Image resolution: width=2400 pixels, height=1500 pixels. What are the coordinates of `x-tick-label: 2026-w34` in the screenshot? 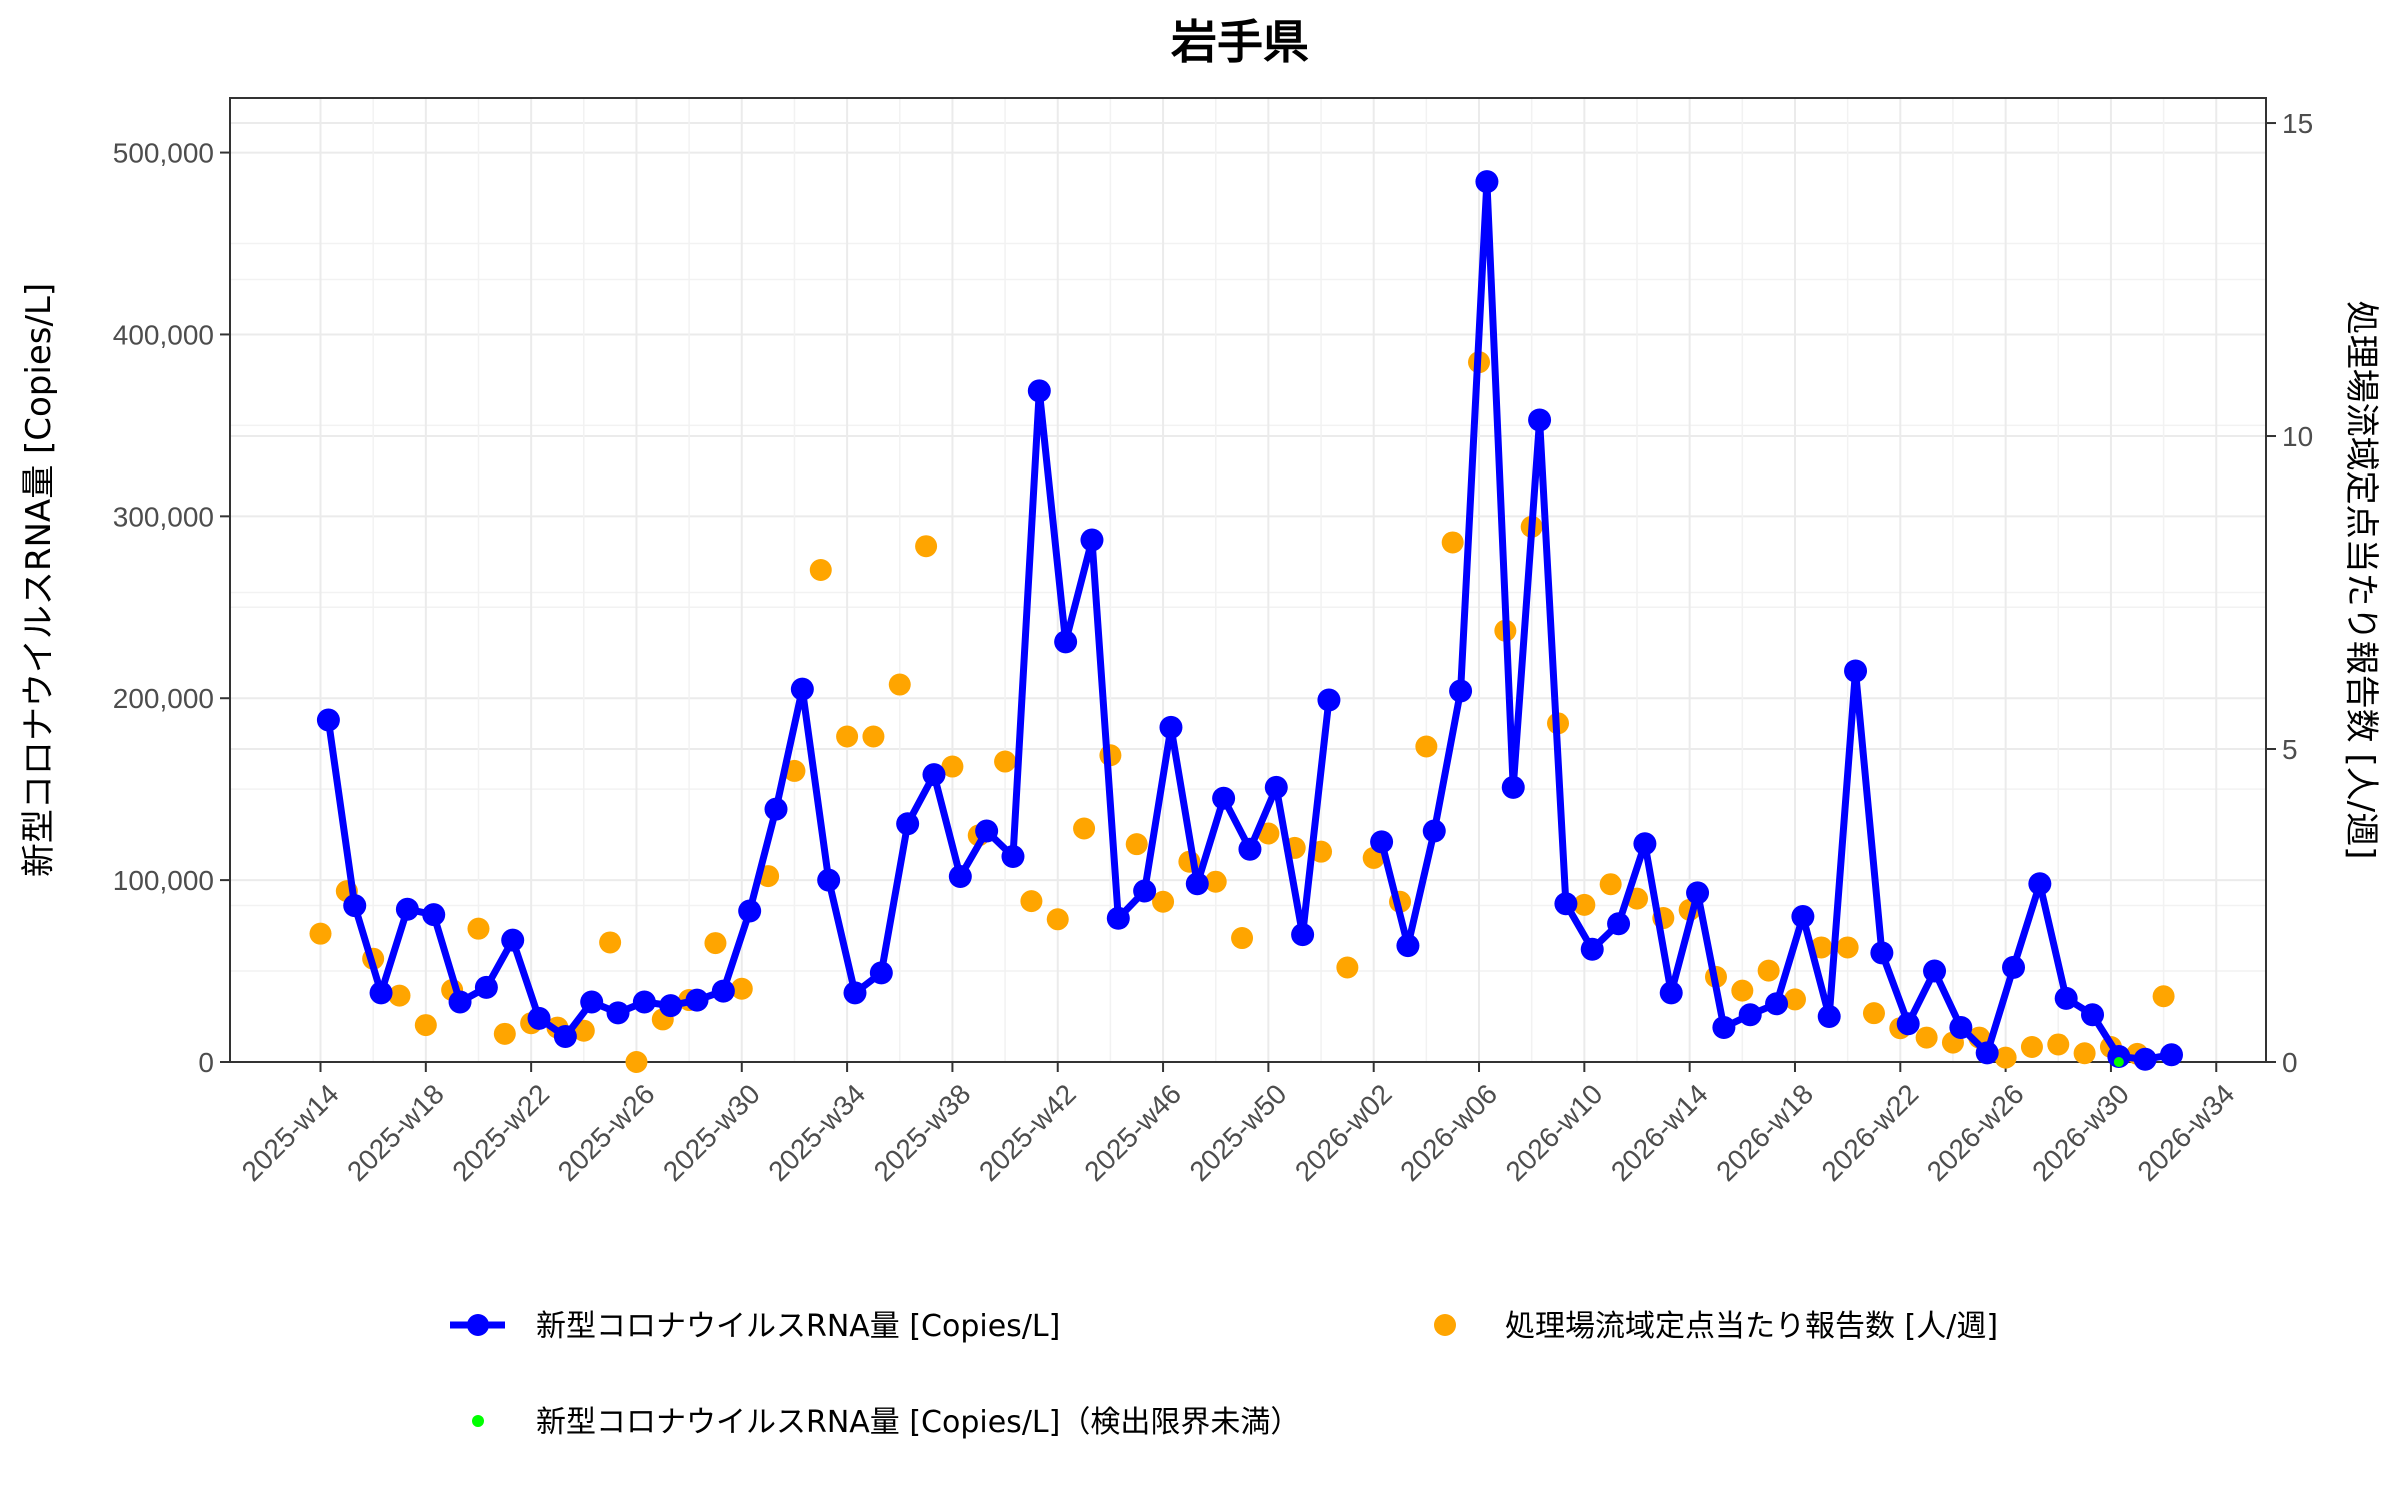 It's located at (2185, 1132).